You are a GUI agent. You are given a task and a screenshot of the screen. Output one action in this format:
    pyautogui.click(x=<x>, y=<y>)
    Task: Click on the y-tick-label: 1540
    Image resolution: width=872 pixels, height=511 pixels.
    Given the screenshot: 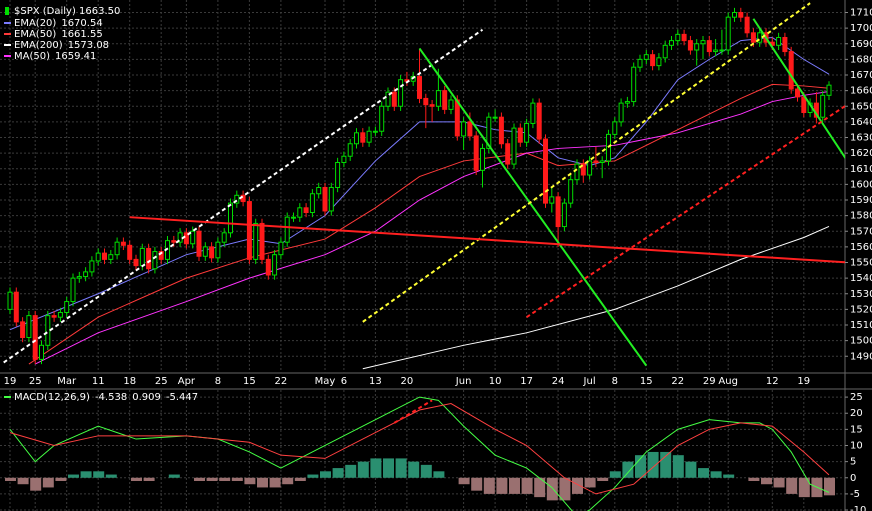 What is the action you would take?
    pyautogui.click(x=861, y=278)
    